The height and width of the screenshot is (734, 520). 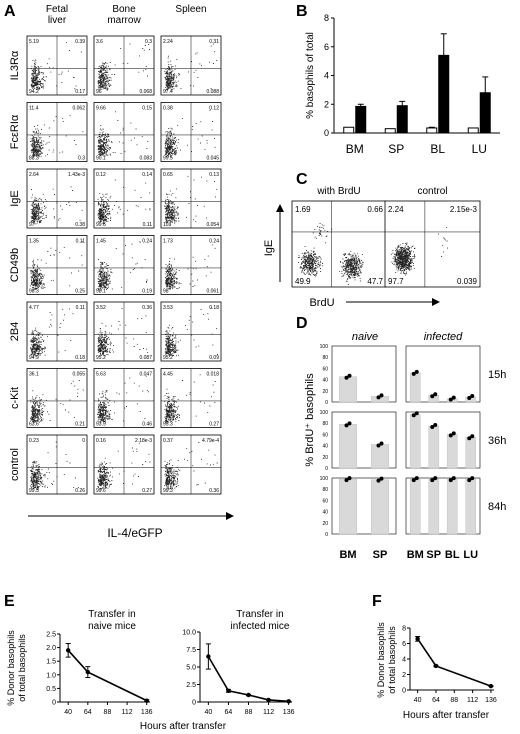 I want to click on row-label-3: CD49b, so click(x=15, y=265).